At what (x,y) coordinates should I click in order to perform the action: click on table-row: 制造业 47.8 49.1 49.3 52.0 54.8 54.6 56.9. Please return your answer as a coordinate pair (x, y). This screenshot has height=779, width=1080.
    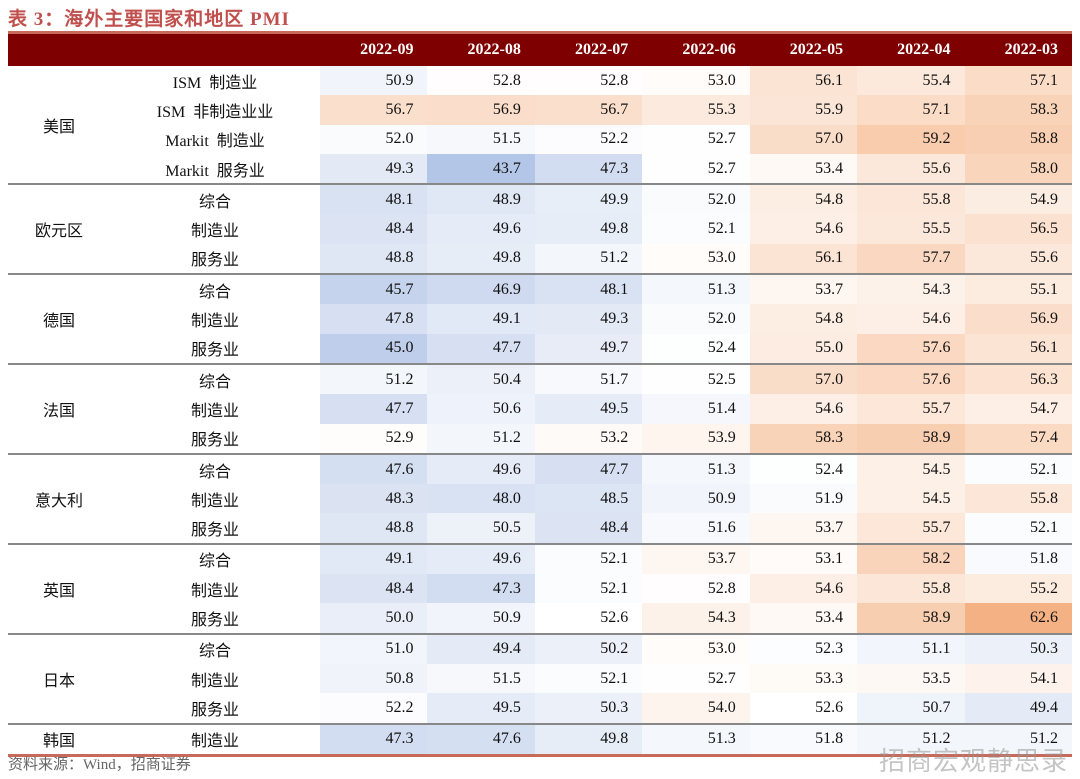
    Looking at the image, I should click on (540, 319).